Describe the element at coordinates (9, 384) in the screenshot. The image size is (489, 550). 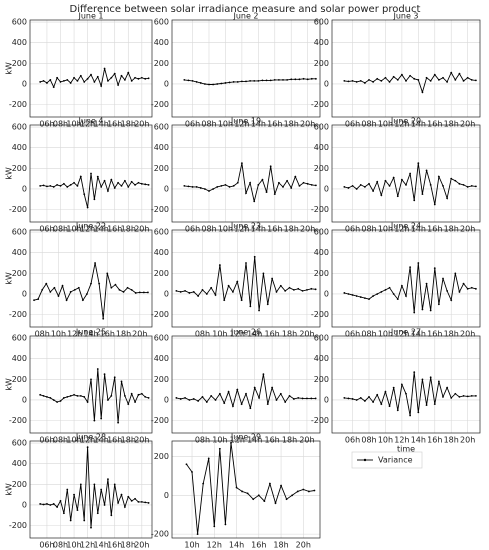
I see `y-axis-label: kW` at that location.